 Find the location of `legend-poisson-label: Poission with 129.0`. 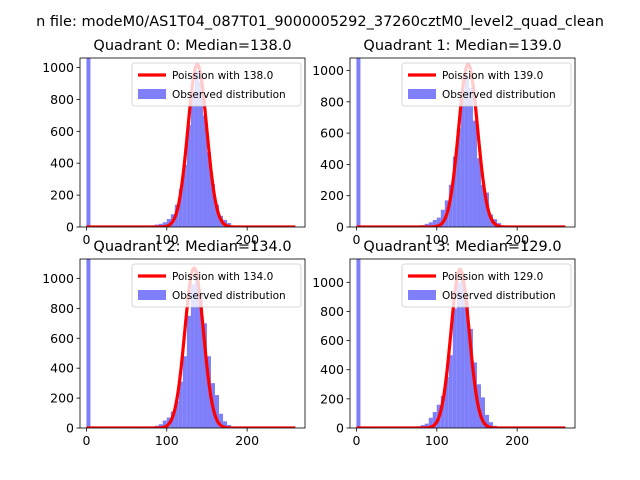

legend-poisson-label: Poission with 129.0 is located at coordinates (492, 277).